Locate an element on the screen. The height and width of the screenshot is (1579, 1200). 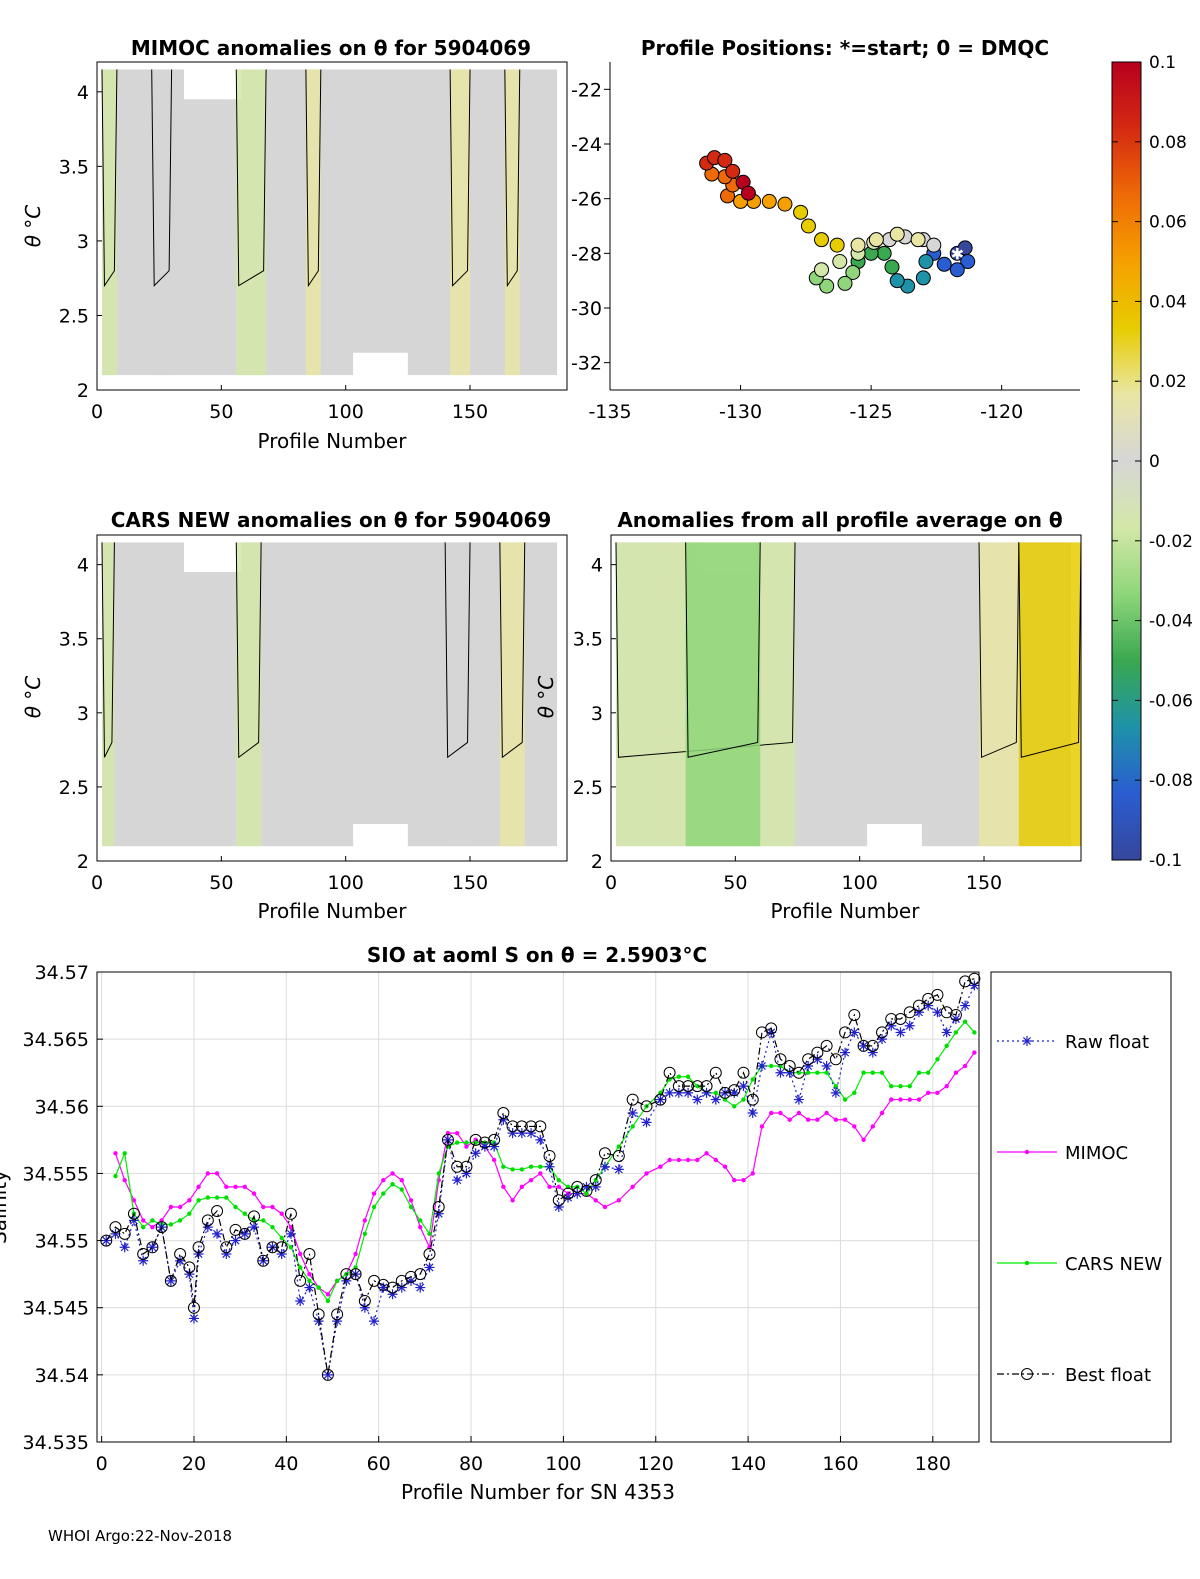
mimoc-ylabel: θ °C is located at coordinates (33, 226).